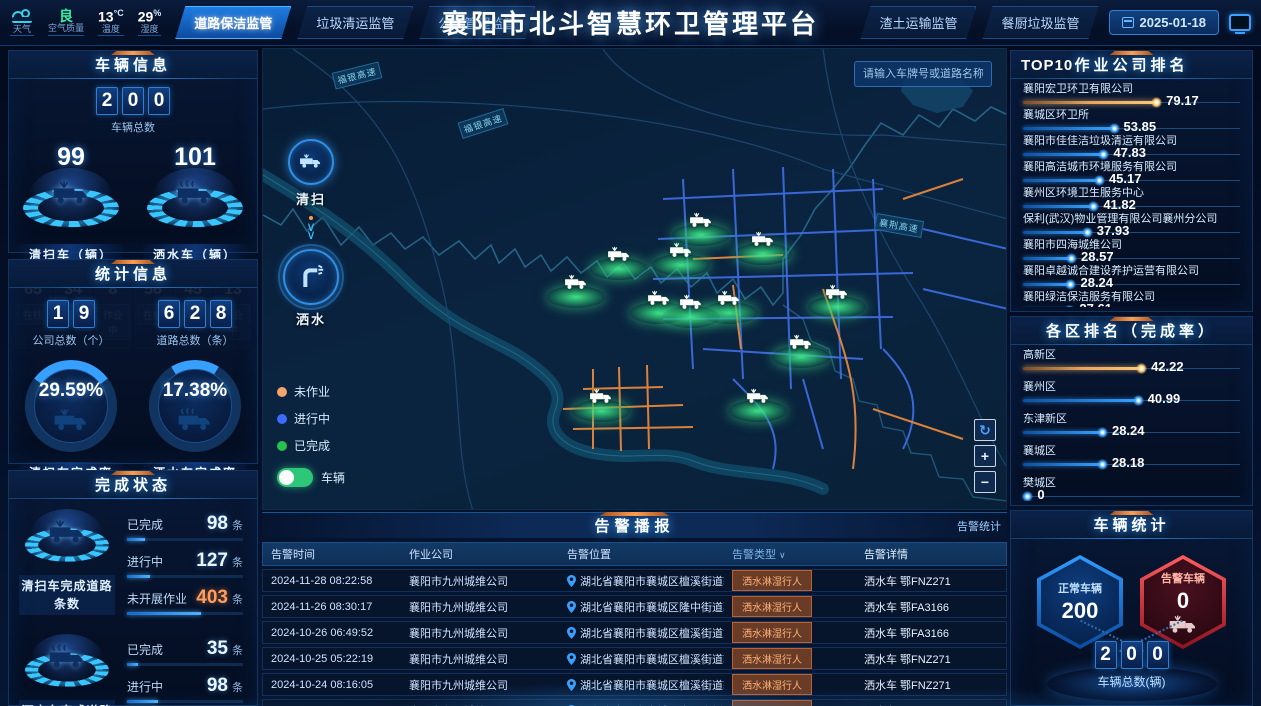  Describe the element at coordinates (295, 477) in the screenshot. I see `vehicle-toggle` at that location.